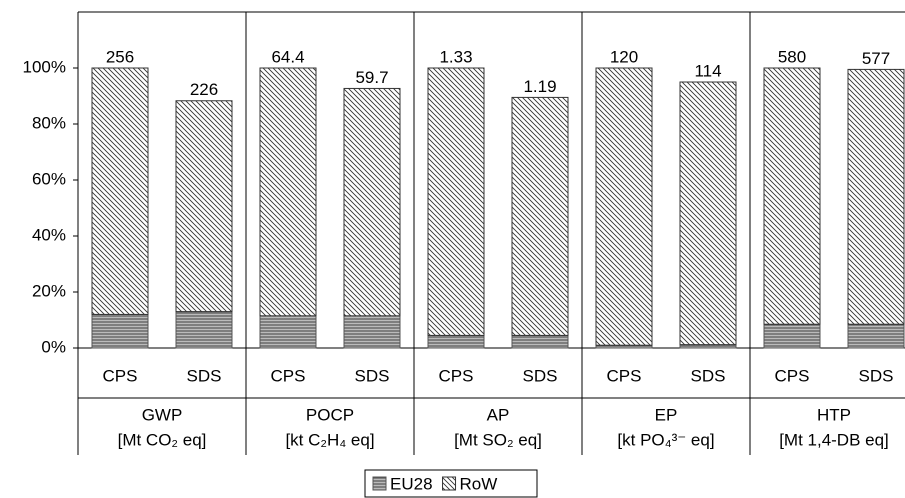 Image resolution: width=905 pixels, height=498 pixels. I want to click on group-label: HTP, so click(834, 414).